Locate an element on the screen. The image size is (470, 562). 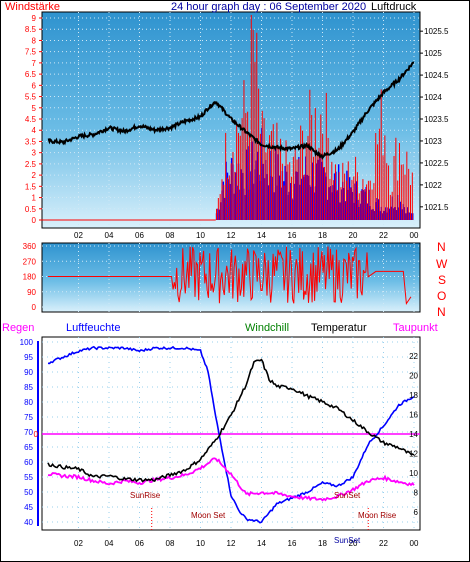
y-left-tick-label: 4.5 is located at coordinates (31, 119).